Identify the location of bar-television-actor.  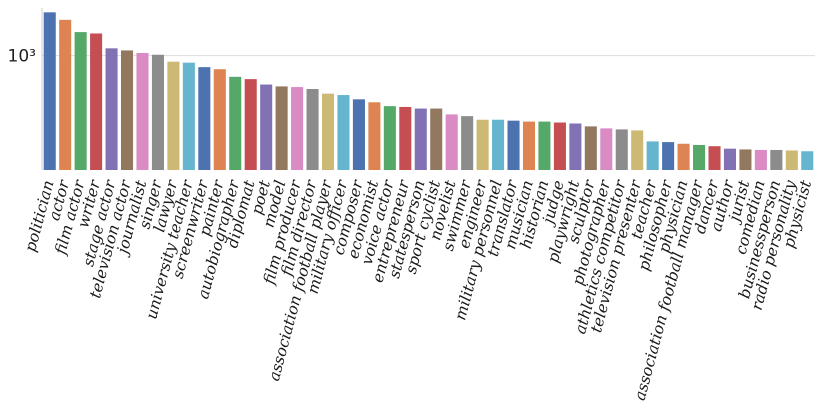
(127, 110).